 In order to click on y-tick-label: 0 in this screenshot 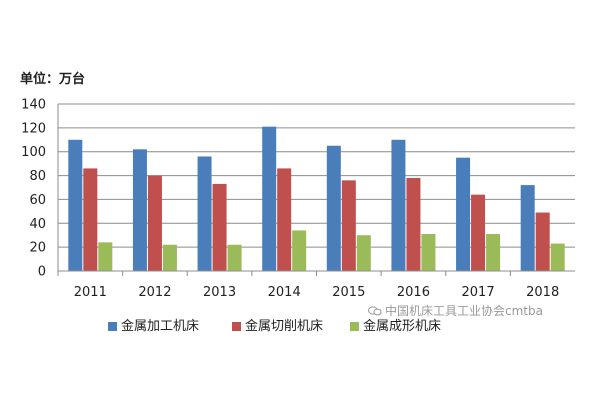, I will do `click(42, 272)`.